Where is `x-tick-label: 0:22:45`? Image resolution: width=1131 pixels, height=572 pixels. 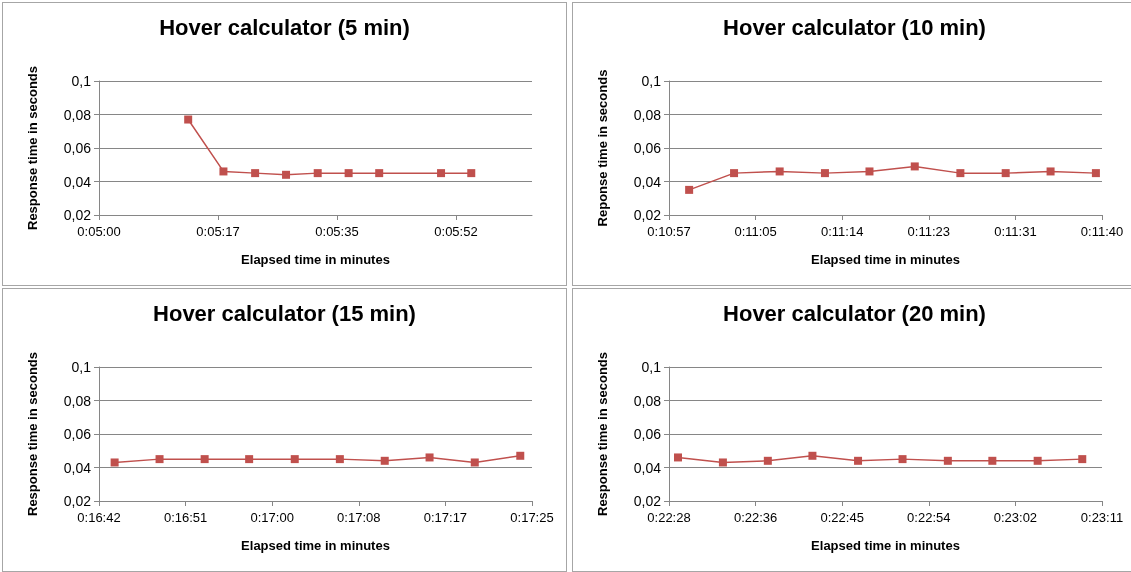 x-tick-label: 0:22:45 is located at coordinates (842, 517).